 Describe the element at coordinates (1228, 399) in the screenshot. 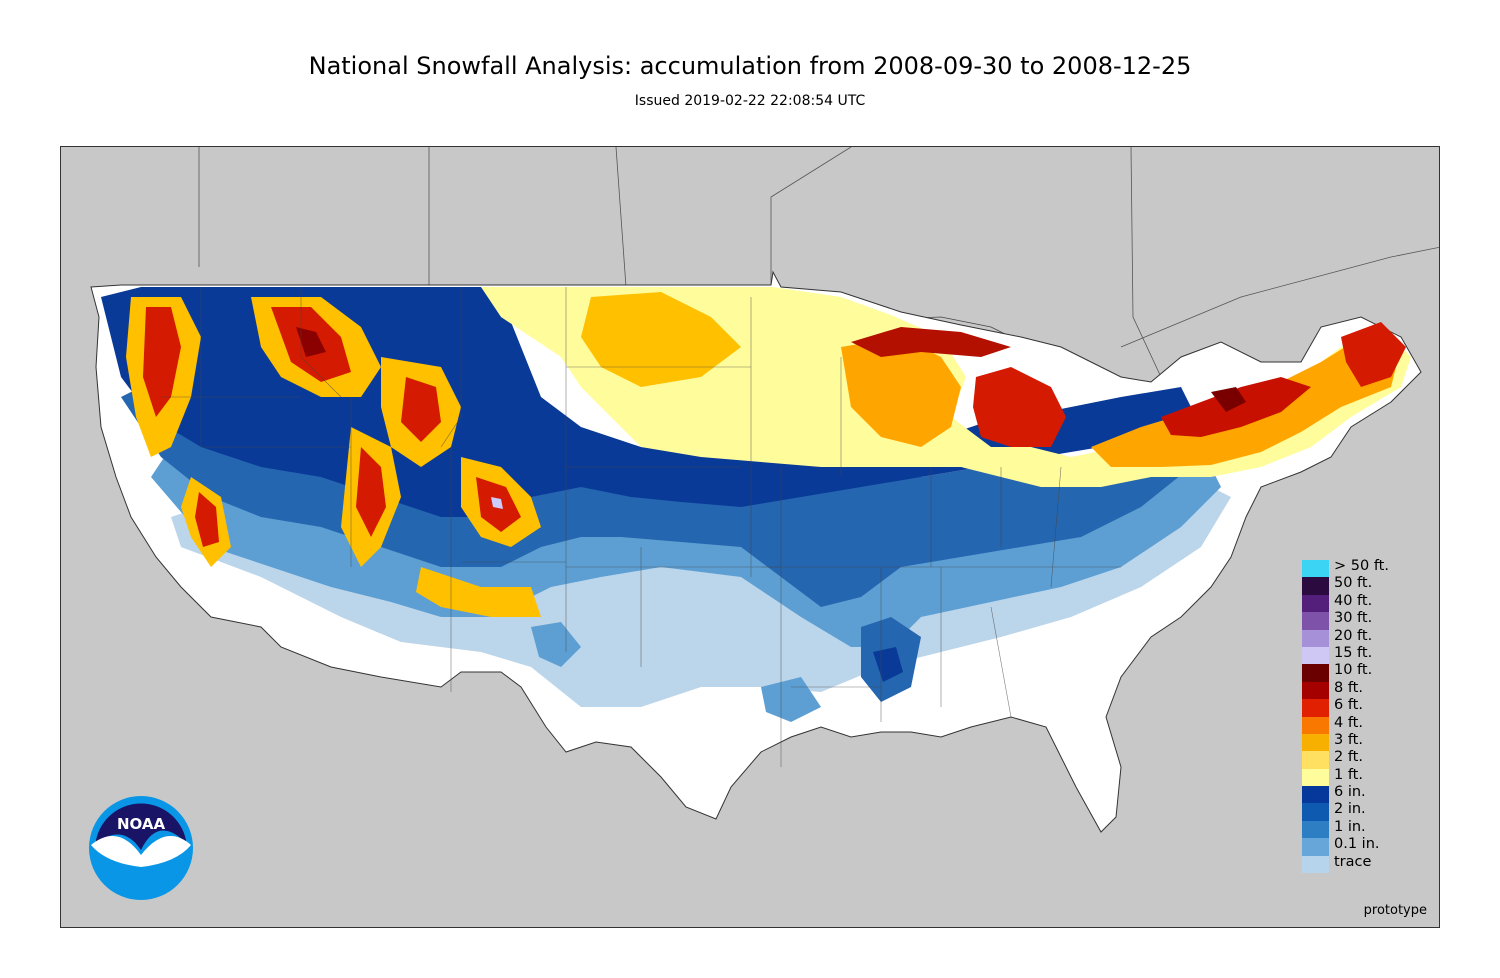

I see `snow-darkred-tug-hill` at that location.